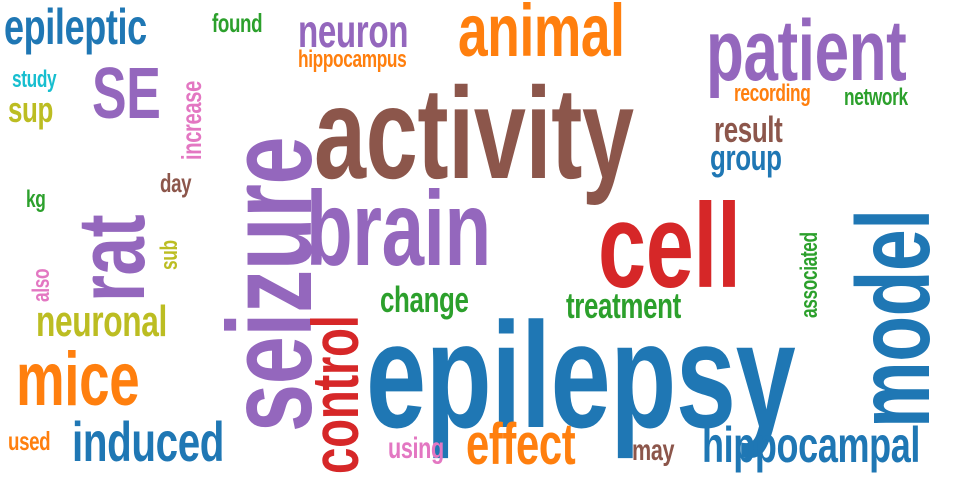 This screenshot has width=960, height=480. Describe the element at coordinates (424, 299) in the screenshot. I see `word-change: change` at that location.